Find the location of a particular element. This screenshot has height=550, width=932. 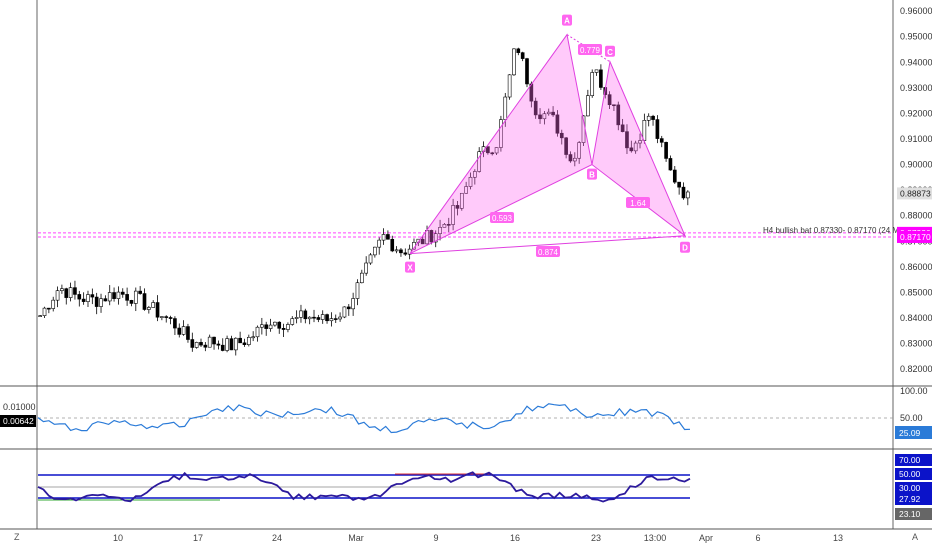

rsi-level-badge-label: 50.00 is located at coordinates (910, 474).